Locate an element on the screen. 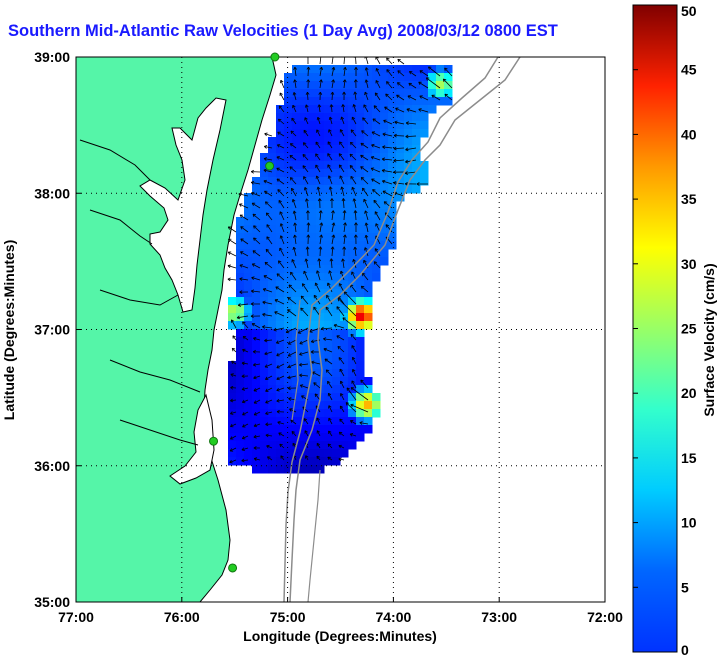 This screenshot has height=659, width=724. x-axis-label: Longitude (Degrees:Minutes) is located at coordinates (340, 636).